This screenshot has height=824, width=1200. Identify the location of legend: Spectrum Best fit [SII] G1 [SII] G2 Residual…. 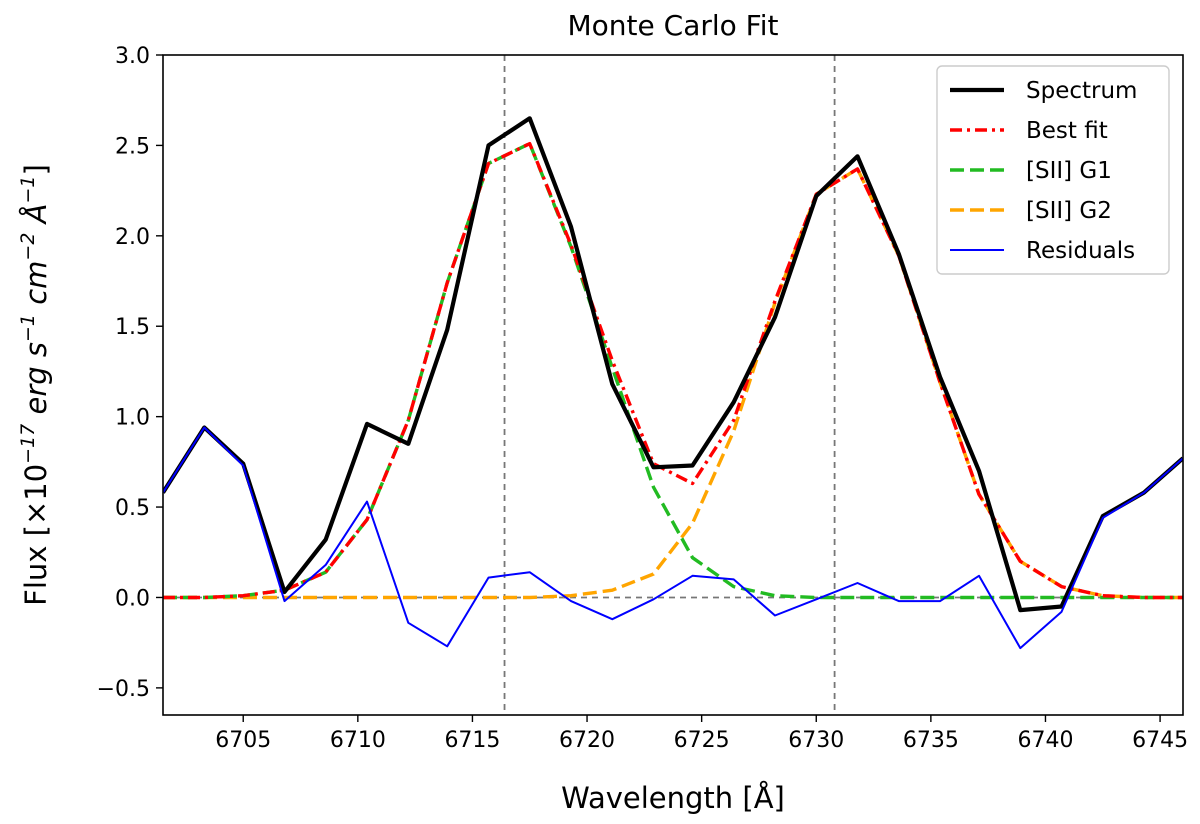
(1053, 170).